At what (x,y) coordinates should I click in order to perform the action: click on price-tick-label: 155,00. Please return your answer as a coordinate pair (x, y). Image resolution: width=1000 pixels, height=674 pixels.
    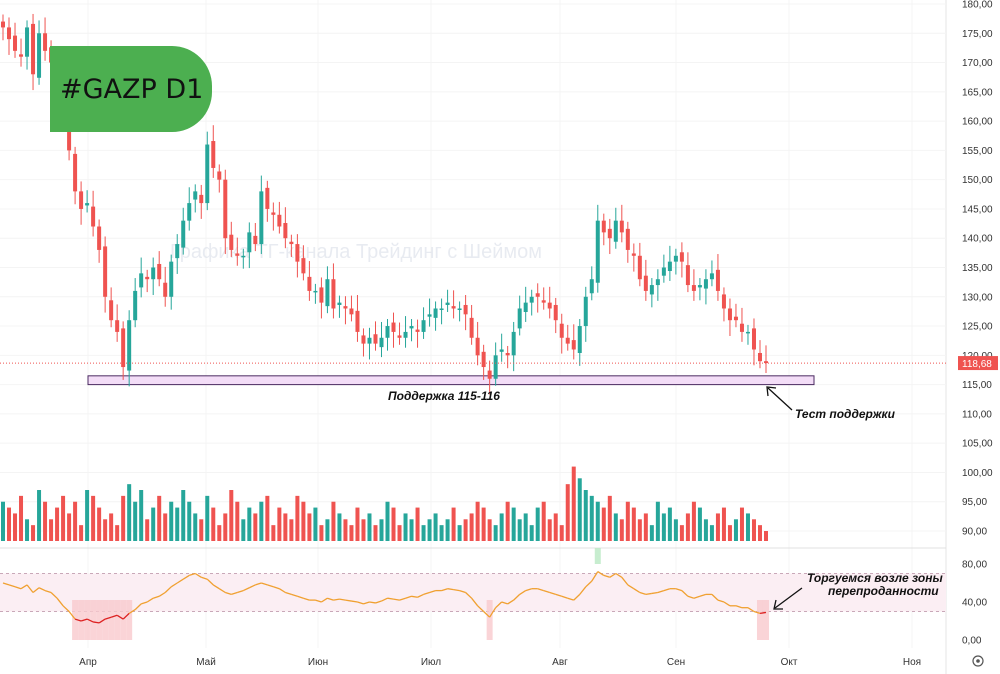
    Looking at the image, I should click on (977, 151).